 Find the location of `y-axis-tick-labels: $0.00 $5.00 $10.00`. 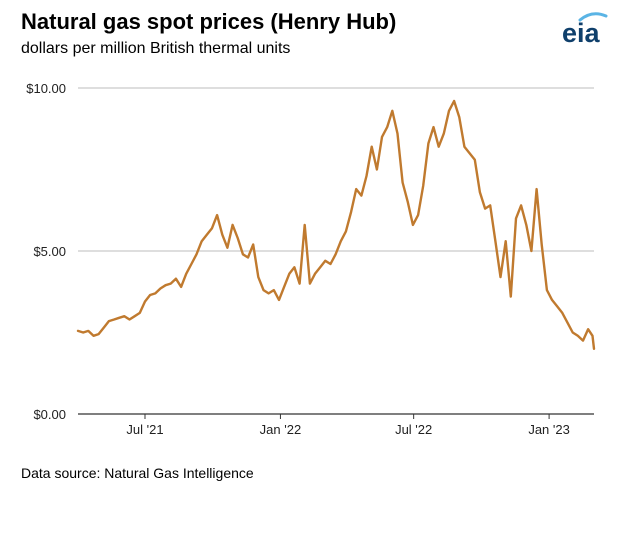

y-axis-tick-labels: $0.00 $5.00 $10.00 is located at coordinates (46, 251).